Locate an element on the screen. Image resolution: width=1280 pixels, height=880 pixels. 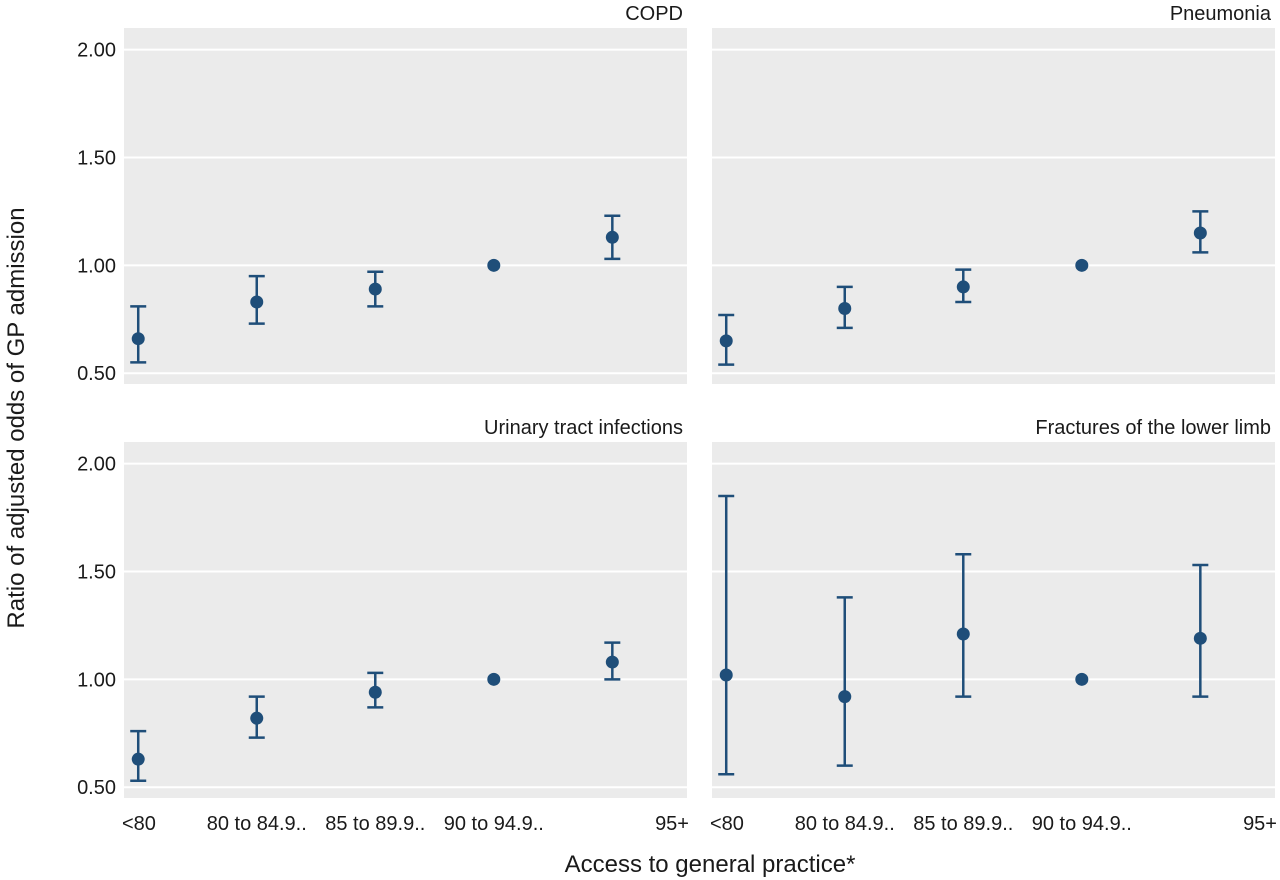
y-axis-title: Ratio of adjusted odds of GP admission is located at coordinates (16, 417).